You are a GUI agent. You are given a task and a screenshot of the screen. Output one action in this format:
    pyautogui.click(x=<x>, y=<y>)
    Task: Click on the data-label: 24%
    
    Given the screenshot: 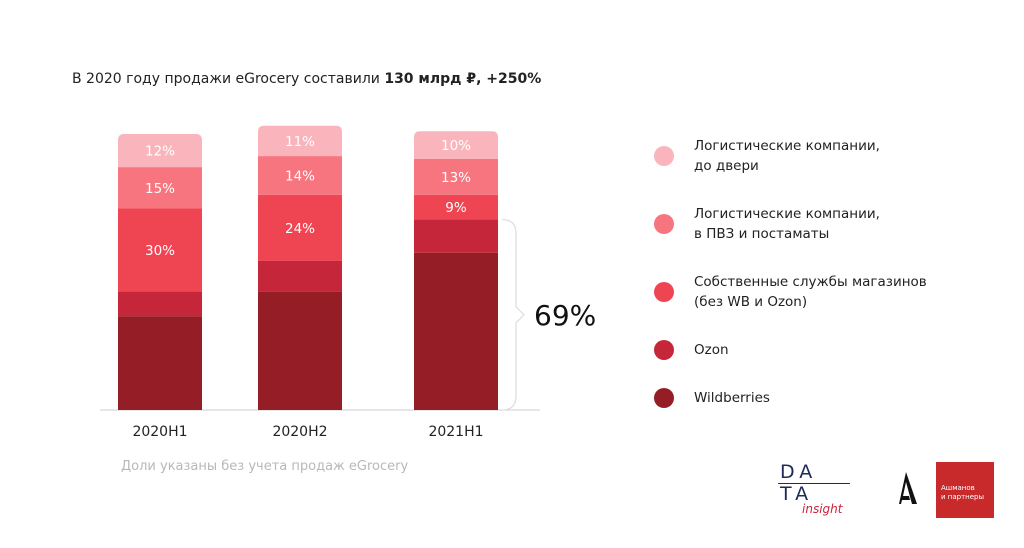 What is the action you would take?
    pyautogui.click(x=300, y=229)
    